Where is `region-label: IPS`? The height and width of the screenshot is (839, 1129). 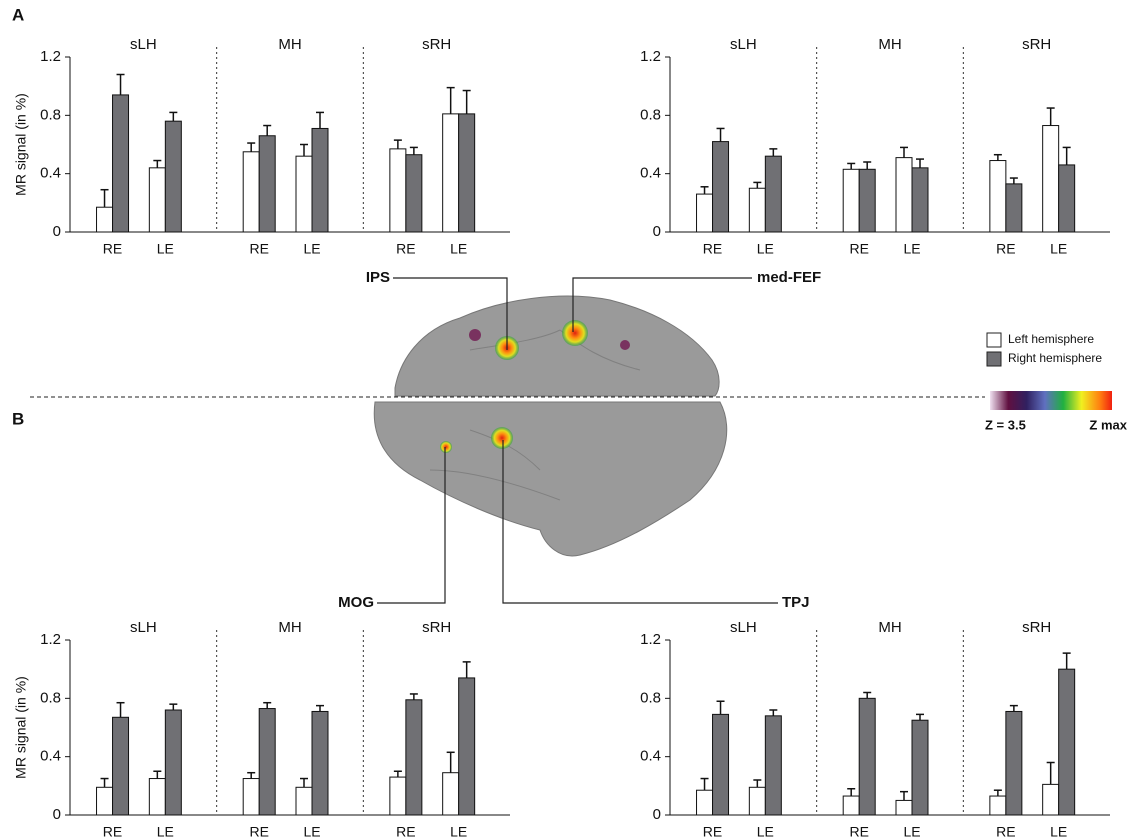 region-label: IPS is located at coordinates (378, 277).